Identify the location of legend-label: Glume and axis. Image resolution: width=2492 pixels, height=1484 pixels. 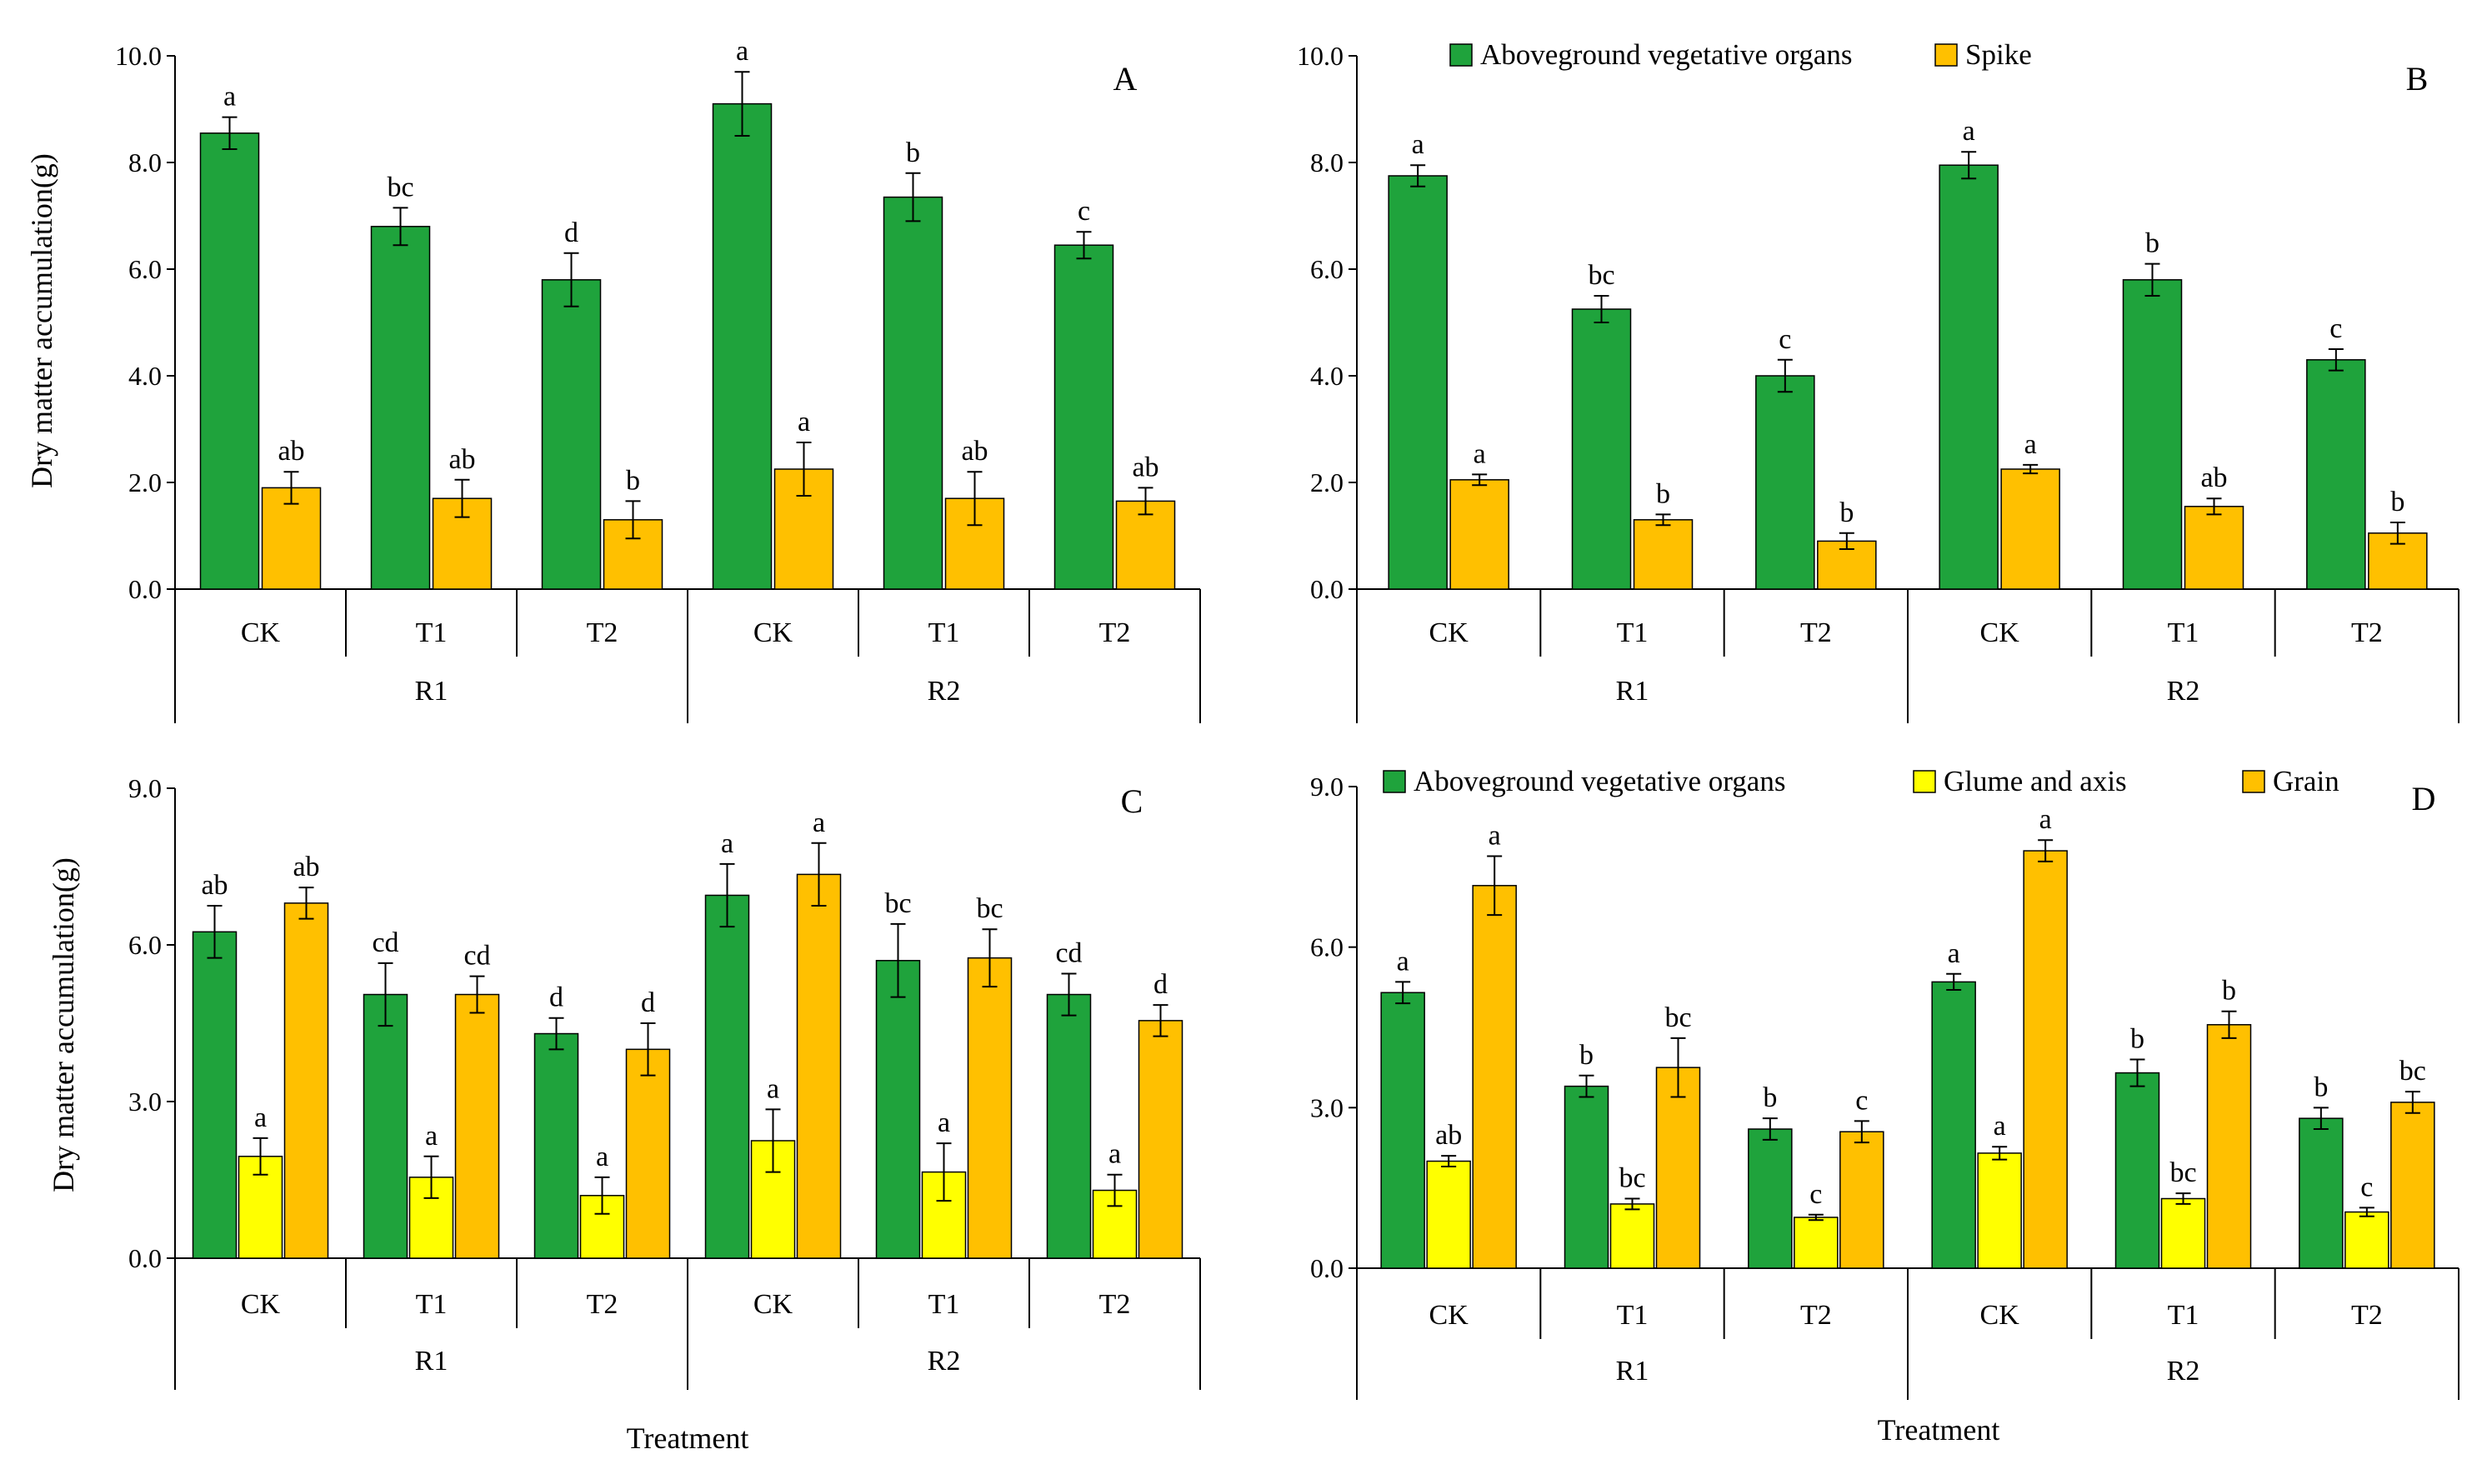
(2035, 781).